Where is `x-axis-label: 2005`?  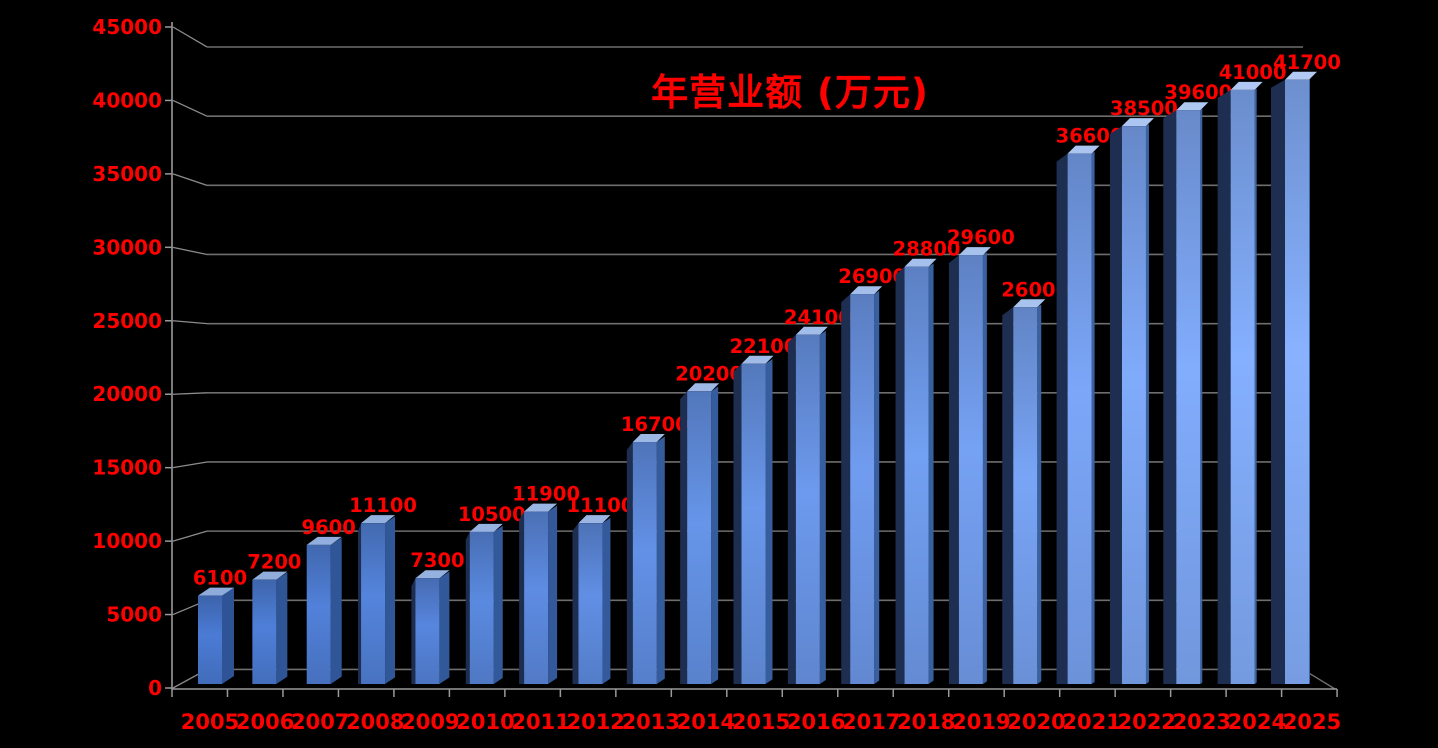
x-axis-label: 2005 is located at coordinates (210, 722).